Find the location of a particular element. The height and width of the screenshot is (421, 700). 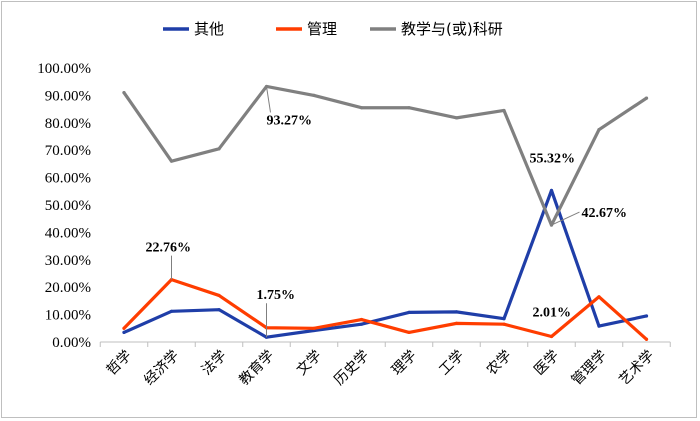

x-tick-label: 医学 is located at coordinates (546, 363).